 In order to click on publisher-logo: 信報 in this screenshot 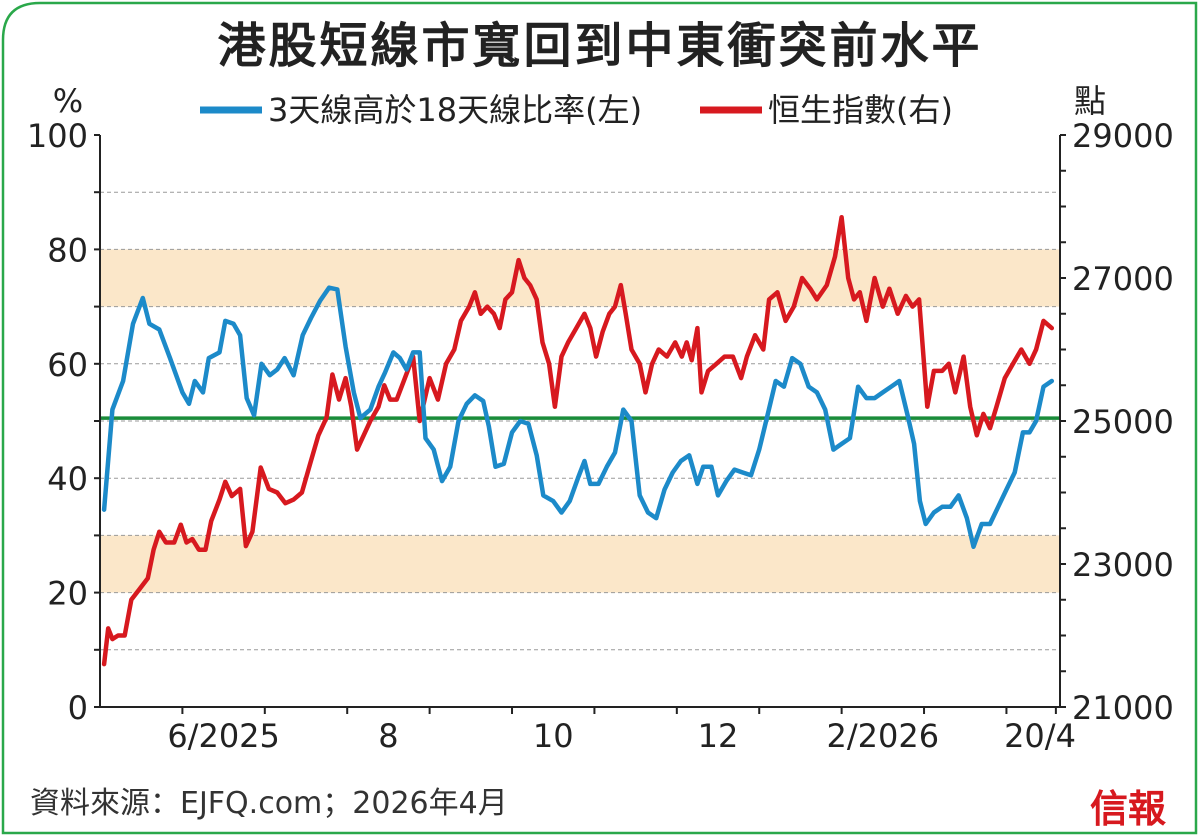, I will do `click(1128, 808)`.